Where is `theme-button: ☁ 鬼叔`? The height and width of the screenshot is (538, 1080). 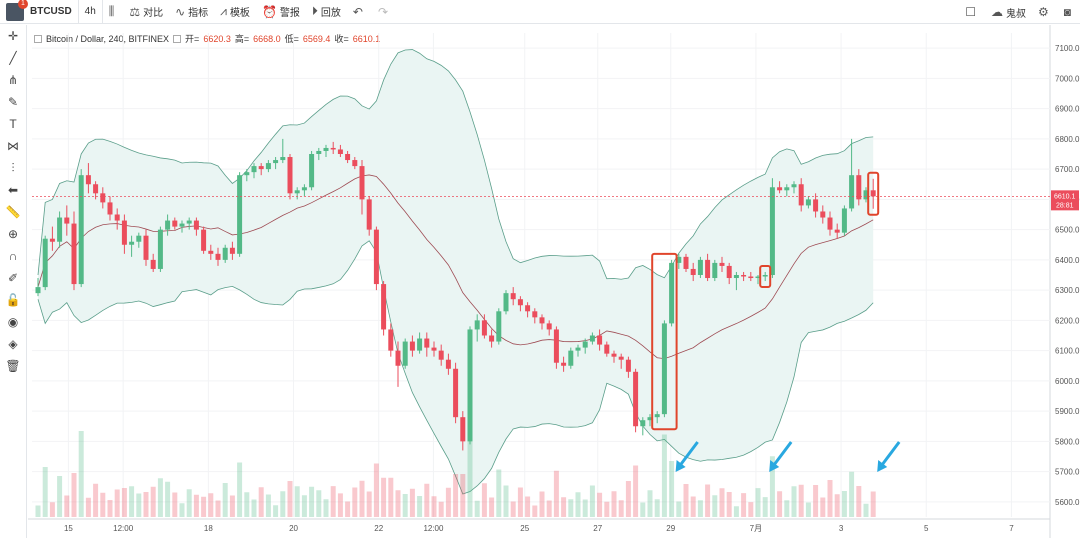 theme-button: ☁ 鬼叔 is located at coordinates (1008, 12).